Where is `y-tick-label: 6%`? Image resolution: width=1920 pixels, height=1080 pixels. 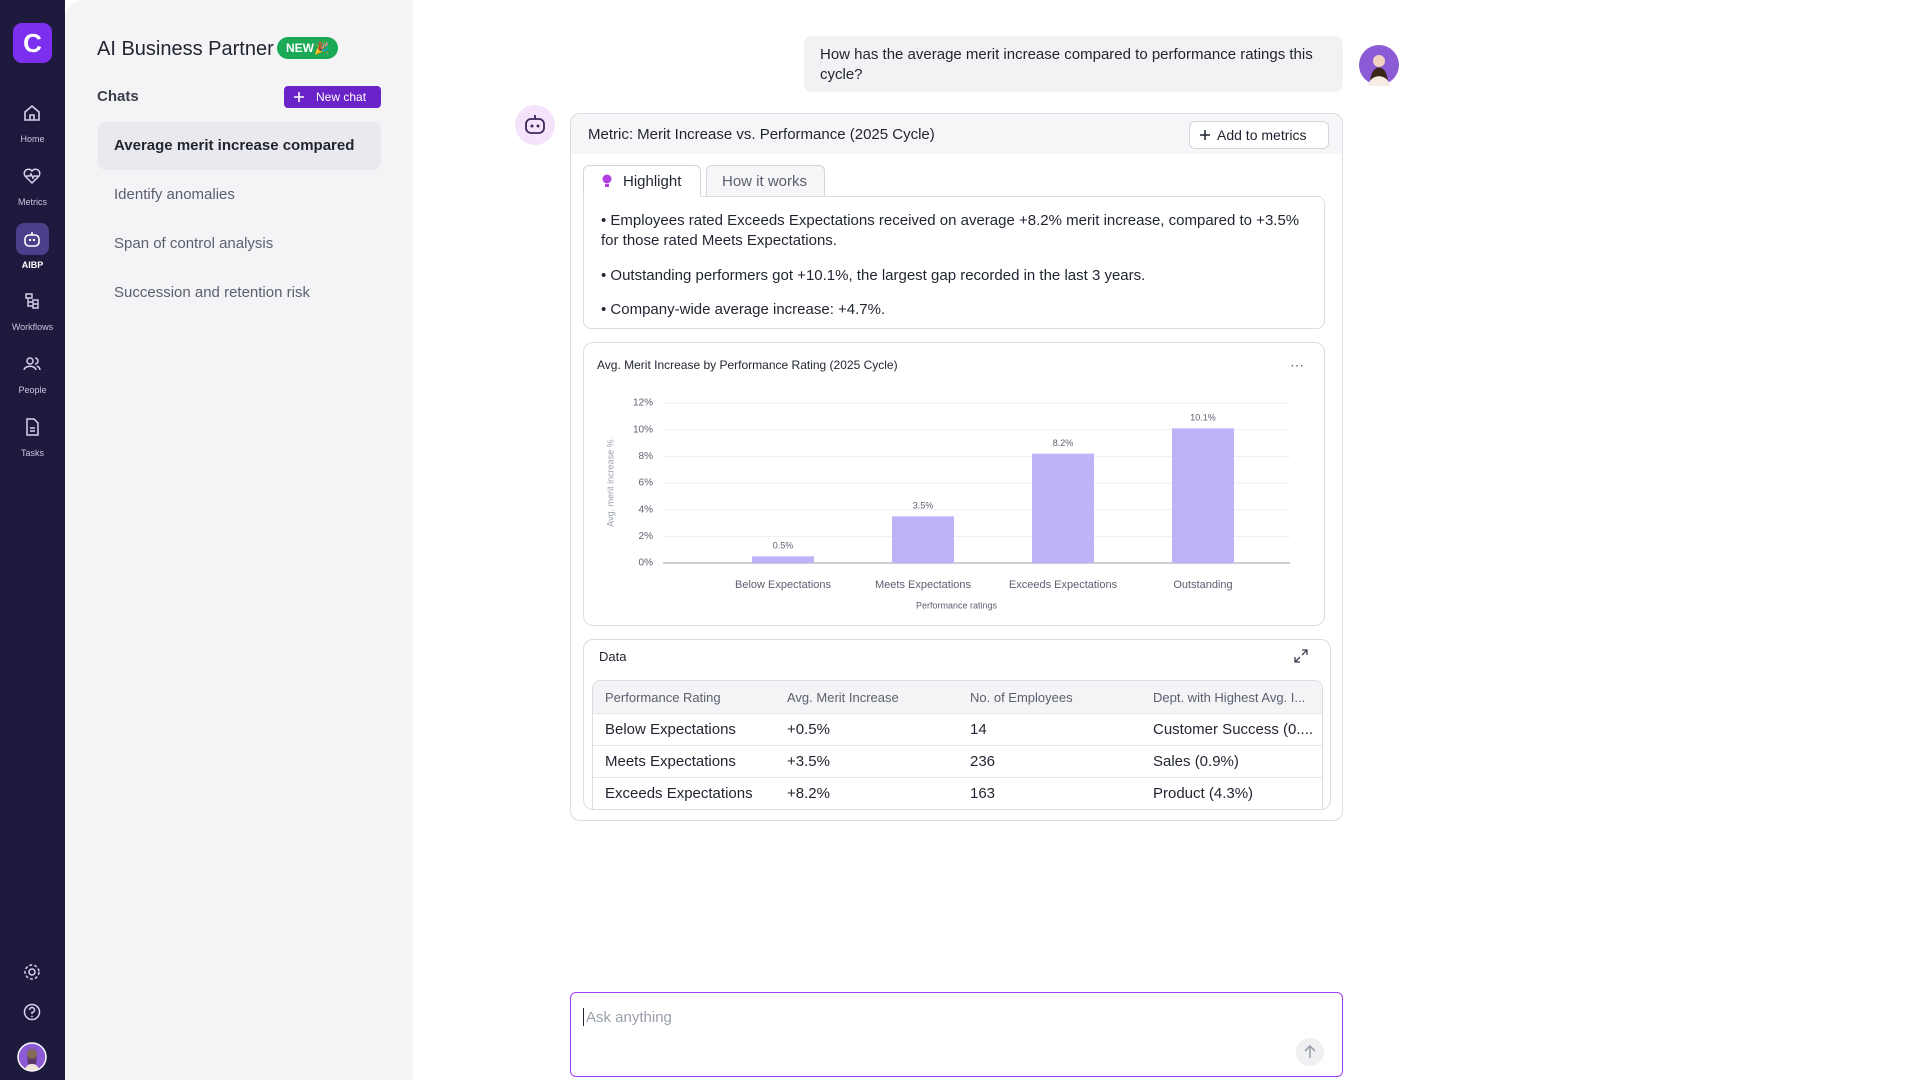 y-tick-label: 6% is located at coordinates (646, 483).